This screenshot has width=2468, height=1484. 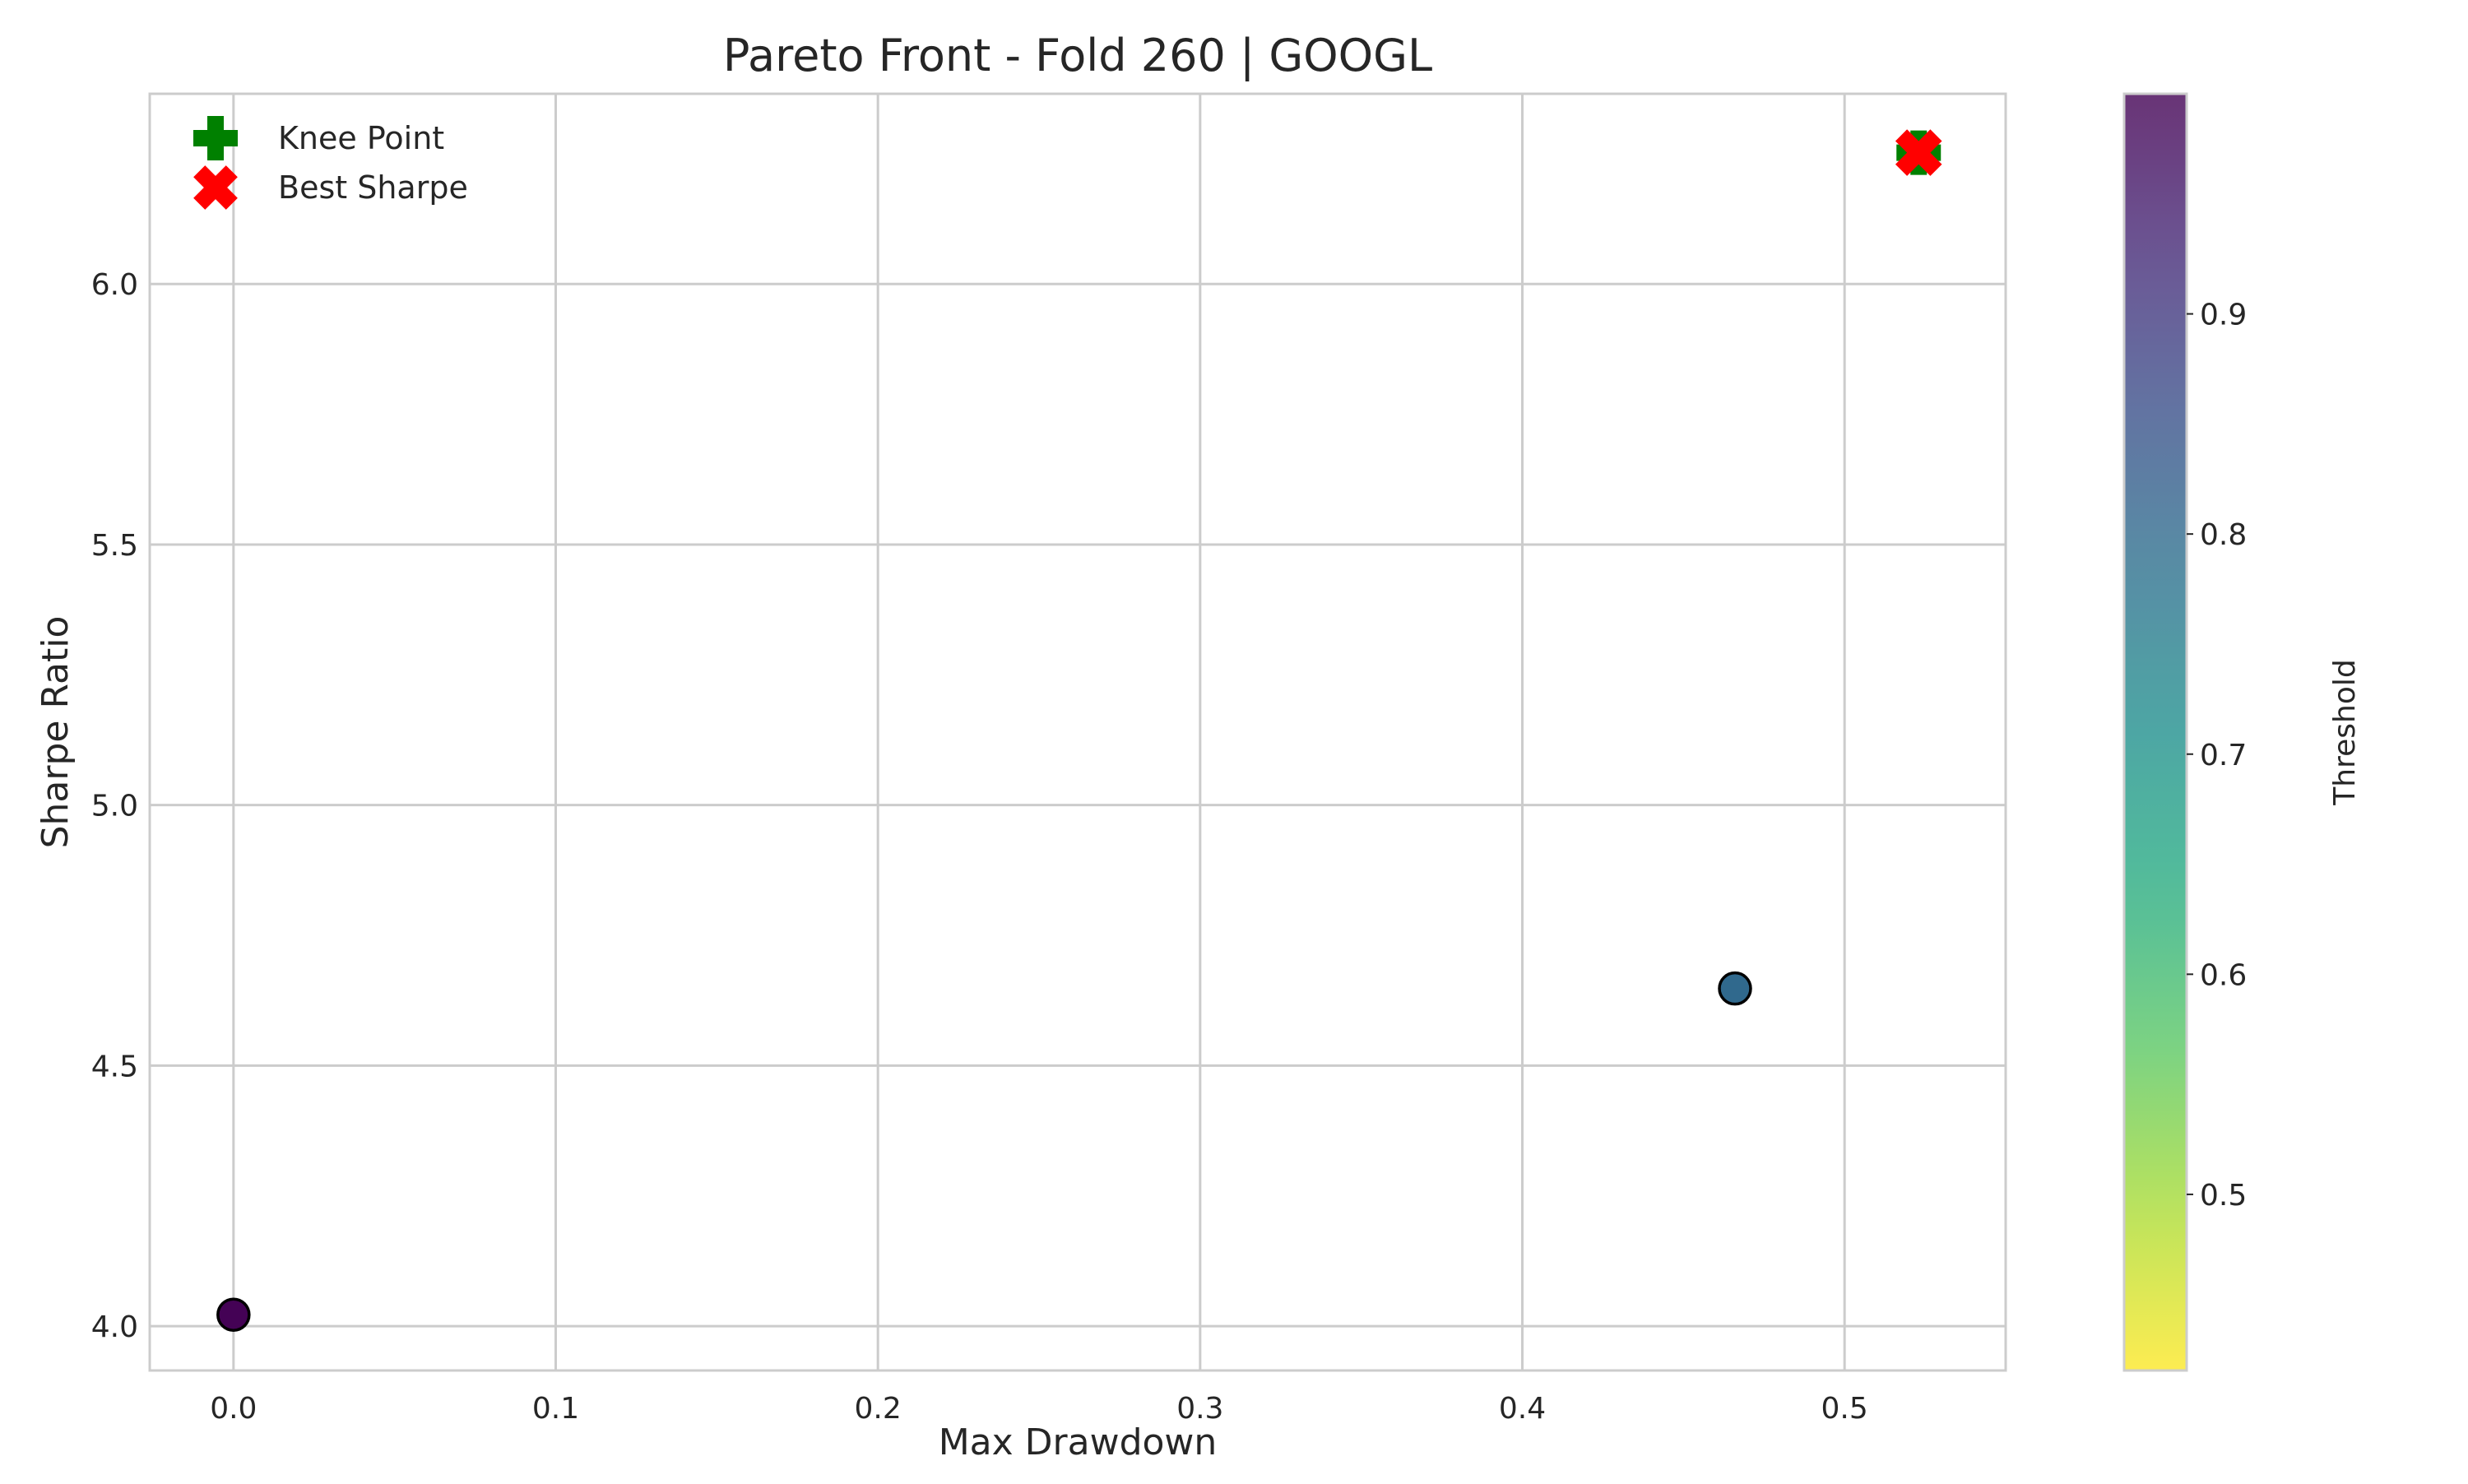 I want to click on colorbar-tick-label: 0.8, so click(x=2223, y=535).